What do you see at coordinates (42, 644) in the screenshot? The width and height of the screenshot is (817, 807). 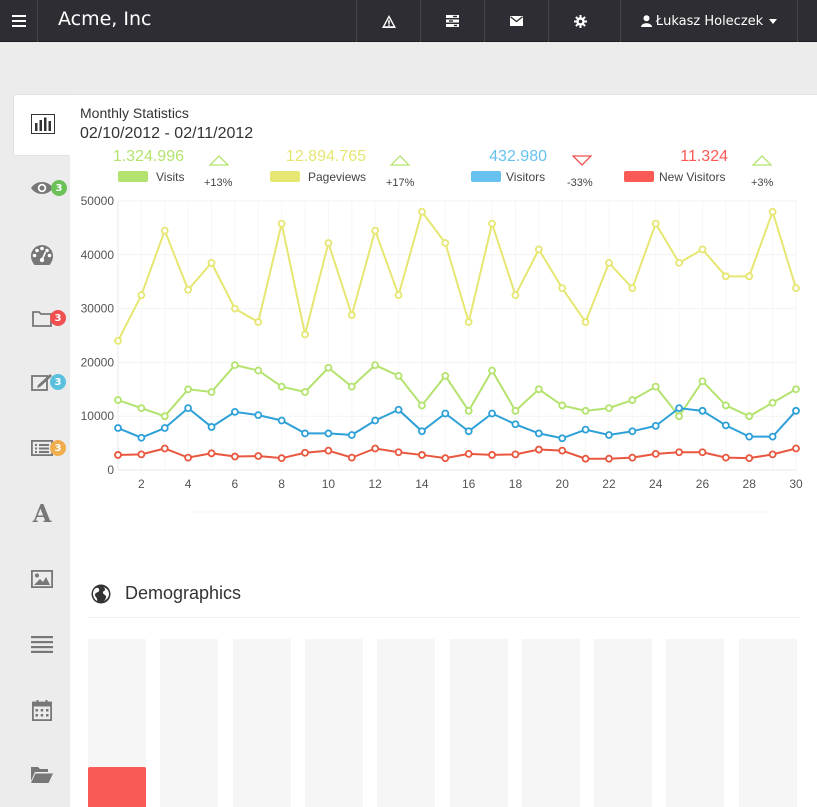 I see `sidebar-item-tables` at bounding box center [42, 644].